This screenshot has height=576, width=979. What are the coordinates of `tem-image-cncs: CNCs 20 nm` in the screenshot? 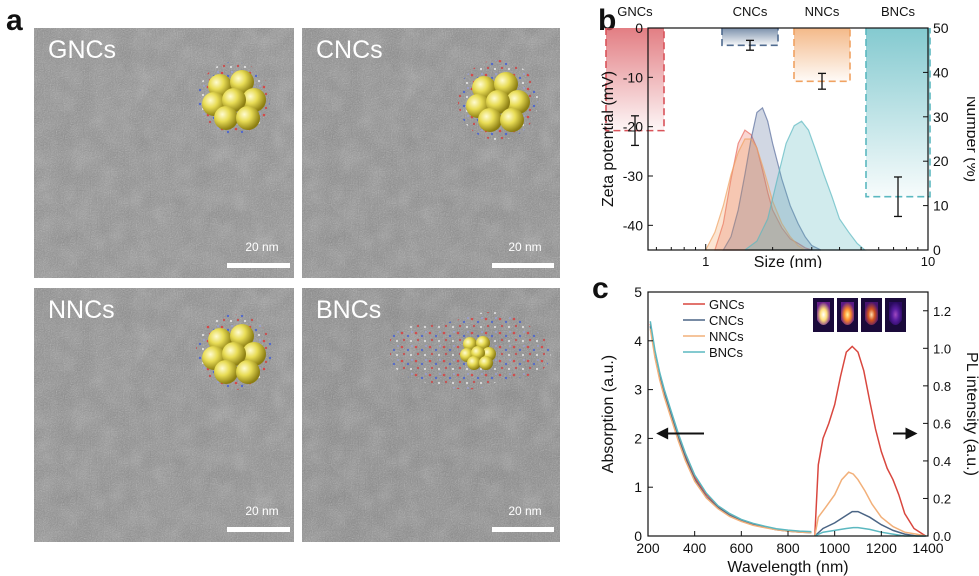 It's located at (431, 153).